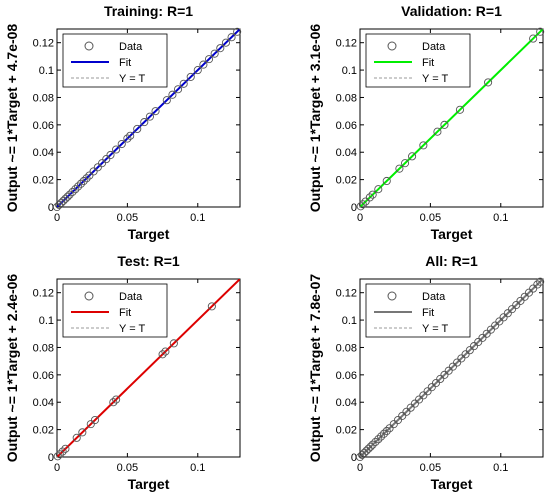  Describe the element at coordinates (360, 468) in the screenshot. I see `x-tick-label: 0` at that location.